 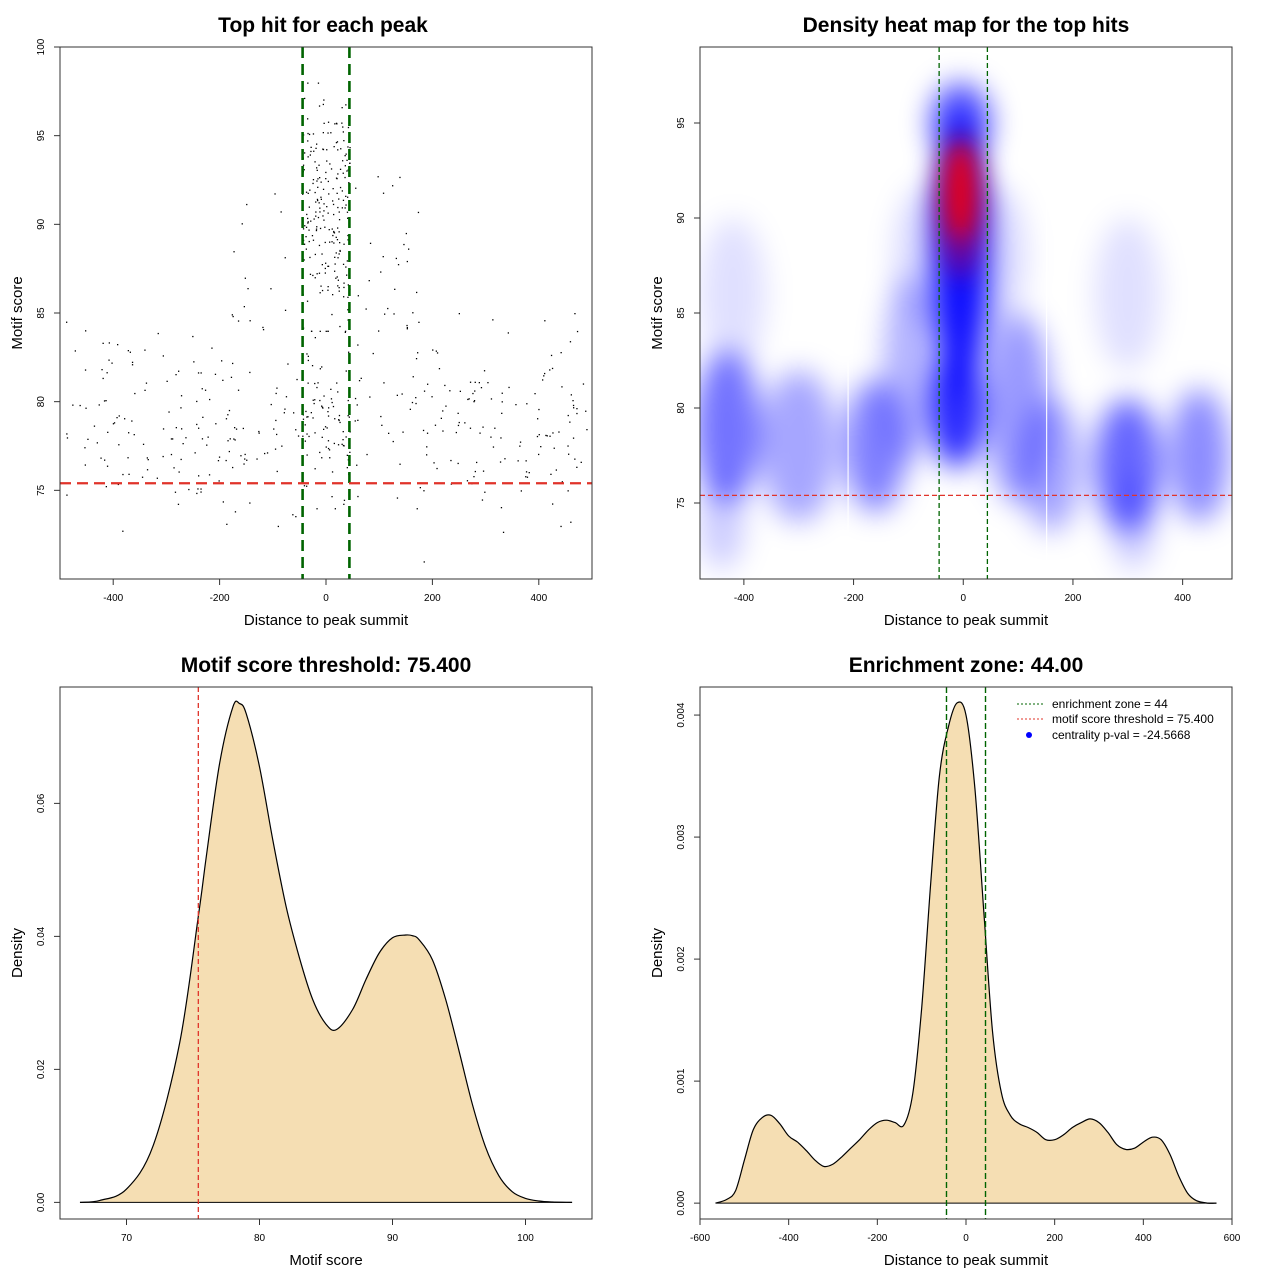 I want to click on distance-density-x-tick-label: 0, so click(x=966, y=1238).